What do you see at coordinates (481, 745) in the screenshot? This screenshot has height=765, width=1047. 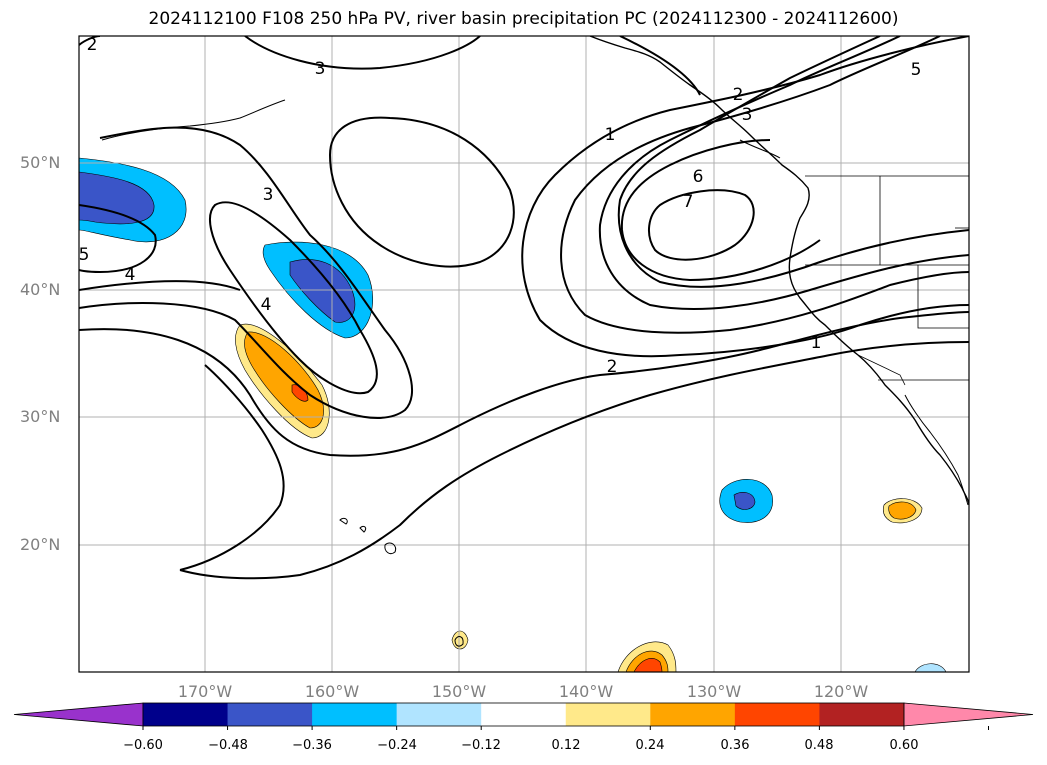 I see `colorbar-label: −0.12` at bounding box center [481, 745].